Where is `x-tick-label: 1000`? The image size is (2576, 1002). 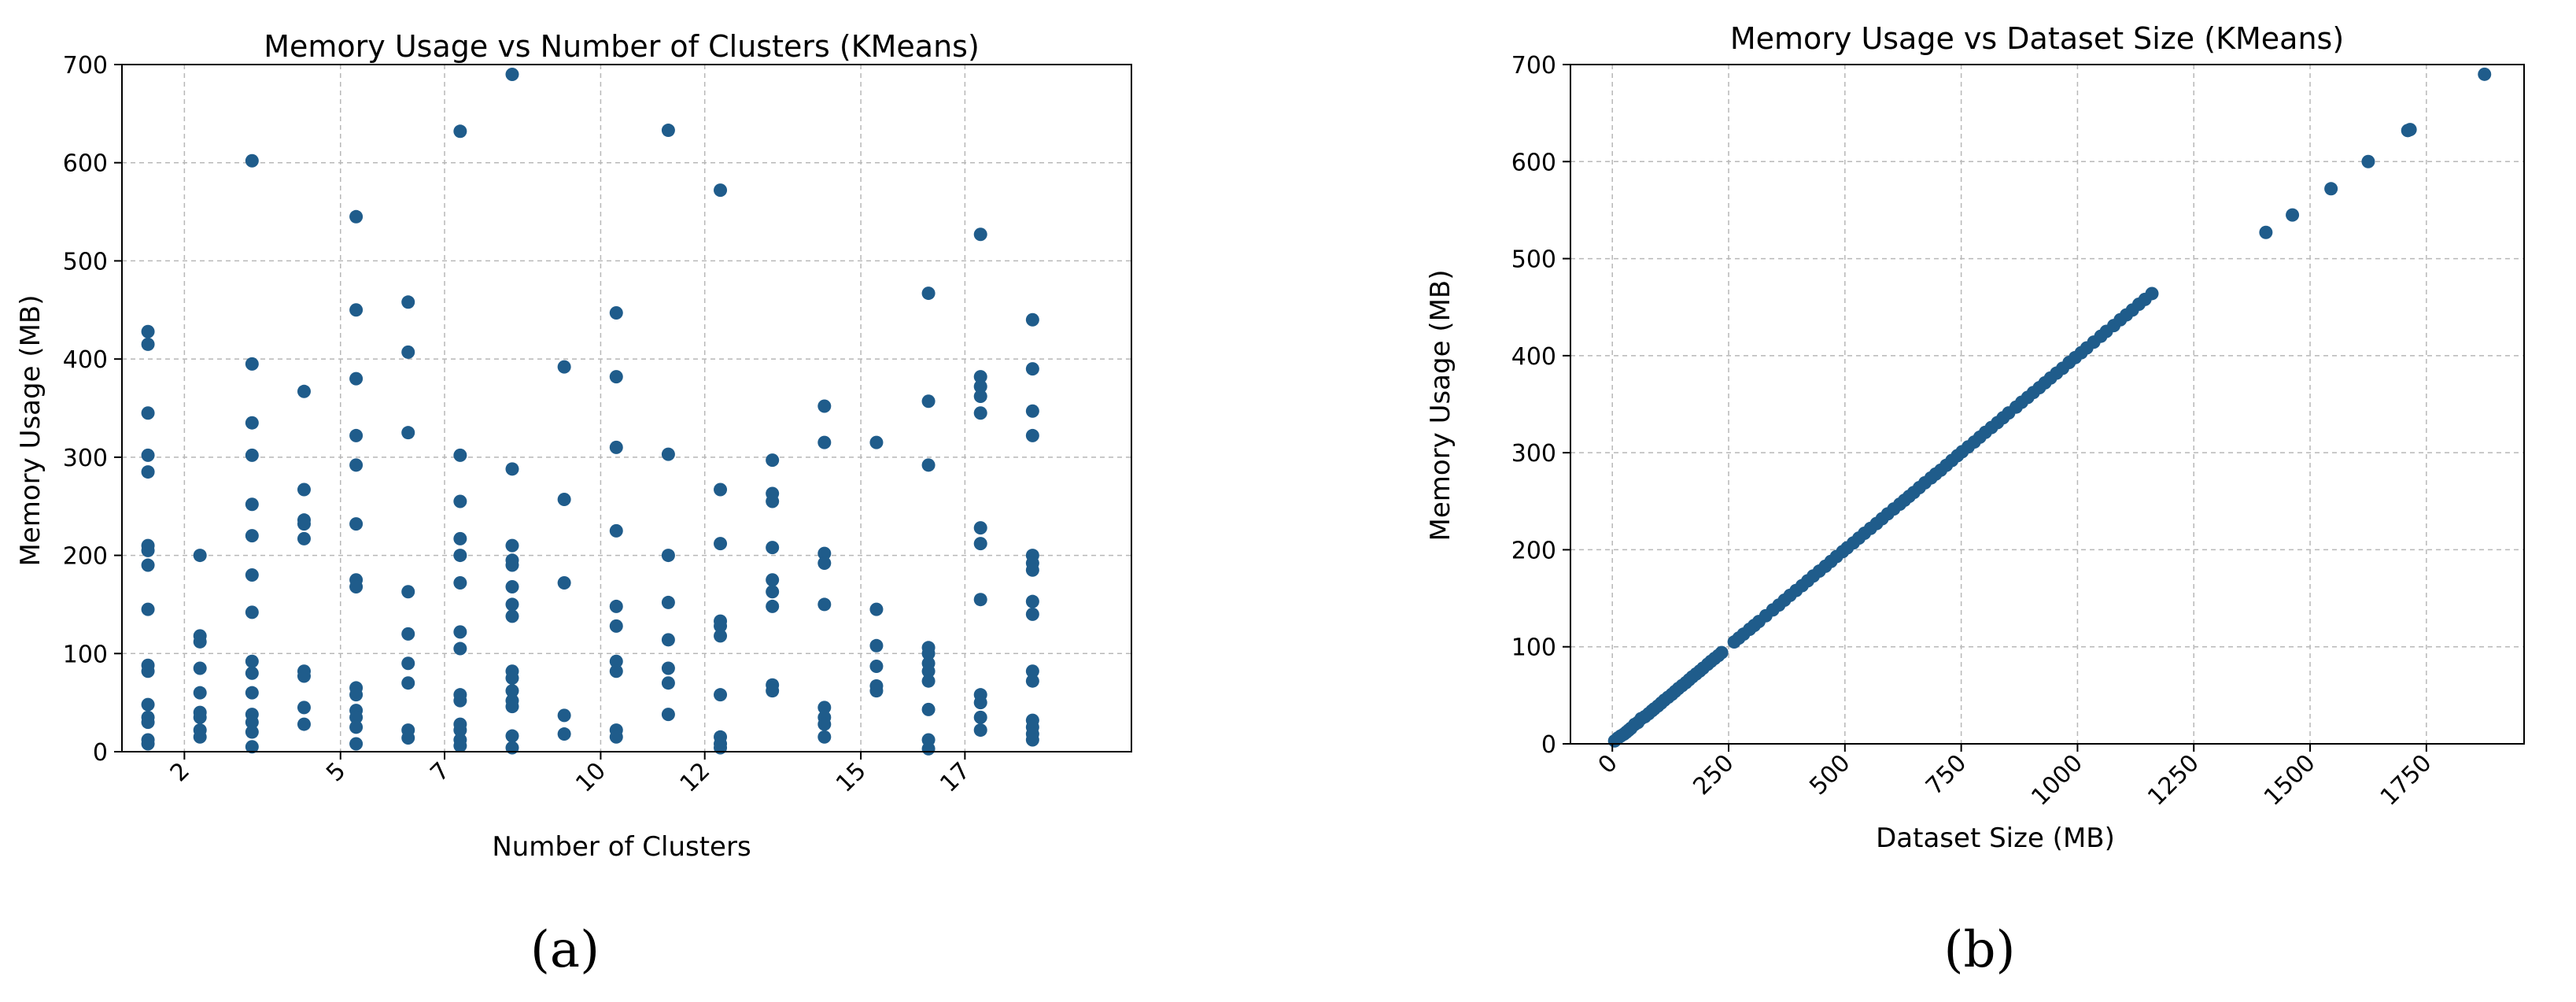
x-tick-label: 1000 is located at coordinates (2057, 780).